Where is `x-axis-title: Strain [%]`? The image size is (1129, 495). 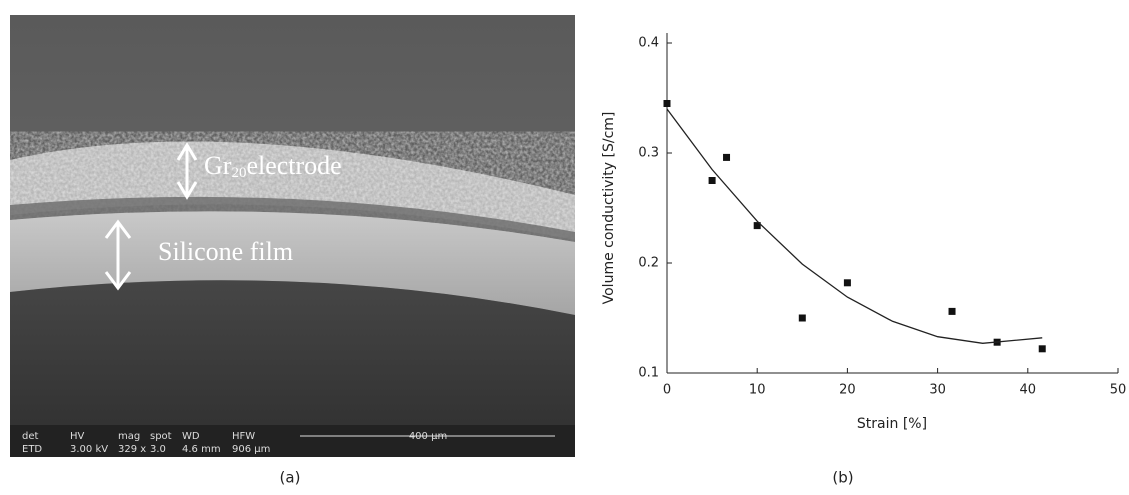 x-axis-title: Strain [%] is located at coordinates (892, 424).